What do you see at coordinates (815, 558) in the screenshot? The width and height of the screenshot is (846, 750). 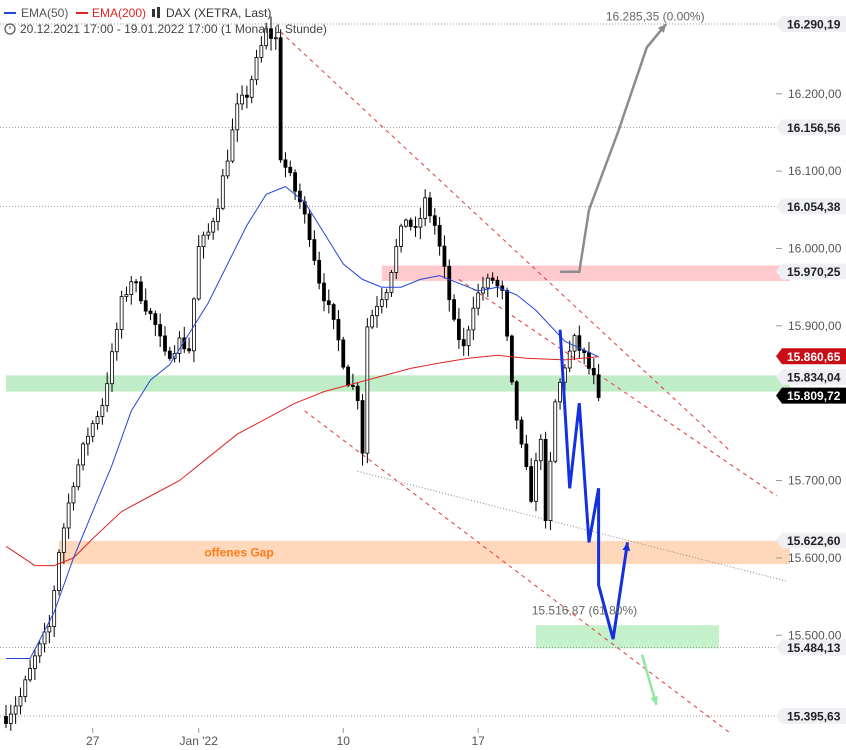 I see `y-tick-label: 15.600,00` at bounding box center [815, 558].